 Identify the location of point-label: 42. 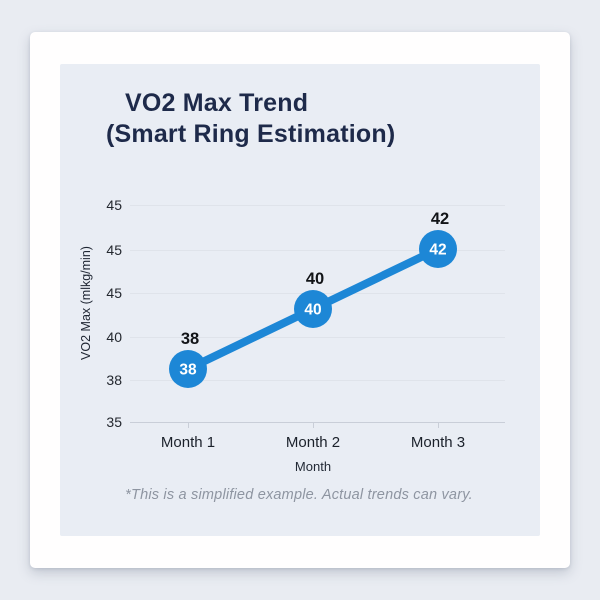
(440, 219).